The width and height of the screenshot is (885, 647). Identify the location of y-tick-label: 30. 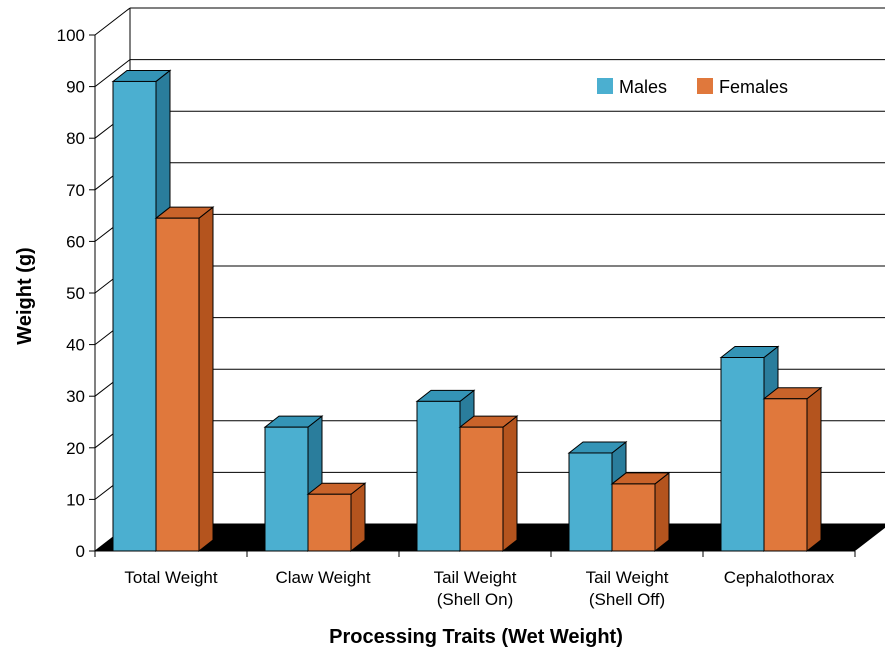
(75, 396).